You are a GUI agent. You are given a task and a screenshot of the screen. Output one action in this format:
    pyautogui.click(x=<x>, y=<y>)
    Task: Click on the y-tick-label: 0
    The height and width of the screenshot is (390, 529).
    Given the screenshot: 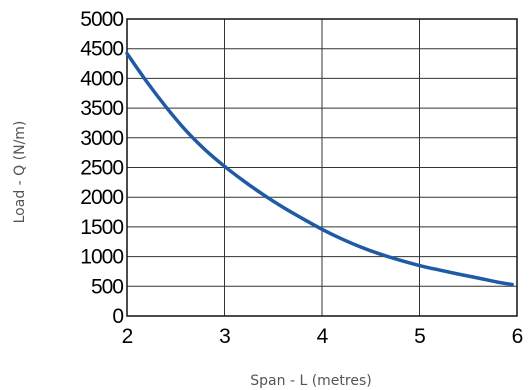 What is the action you would take?
    pyautogui.click(x=117, y=316)
    